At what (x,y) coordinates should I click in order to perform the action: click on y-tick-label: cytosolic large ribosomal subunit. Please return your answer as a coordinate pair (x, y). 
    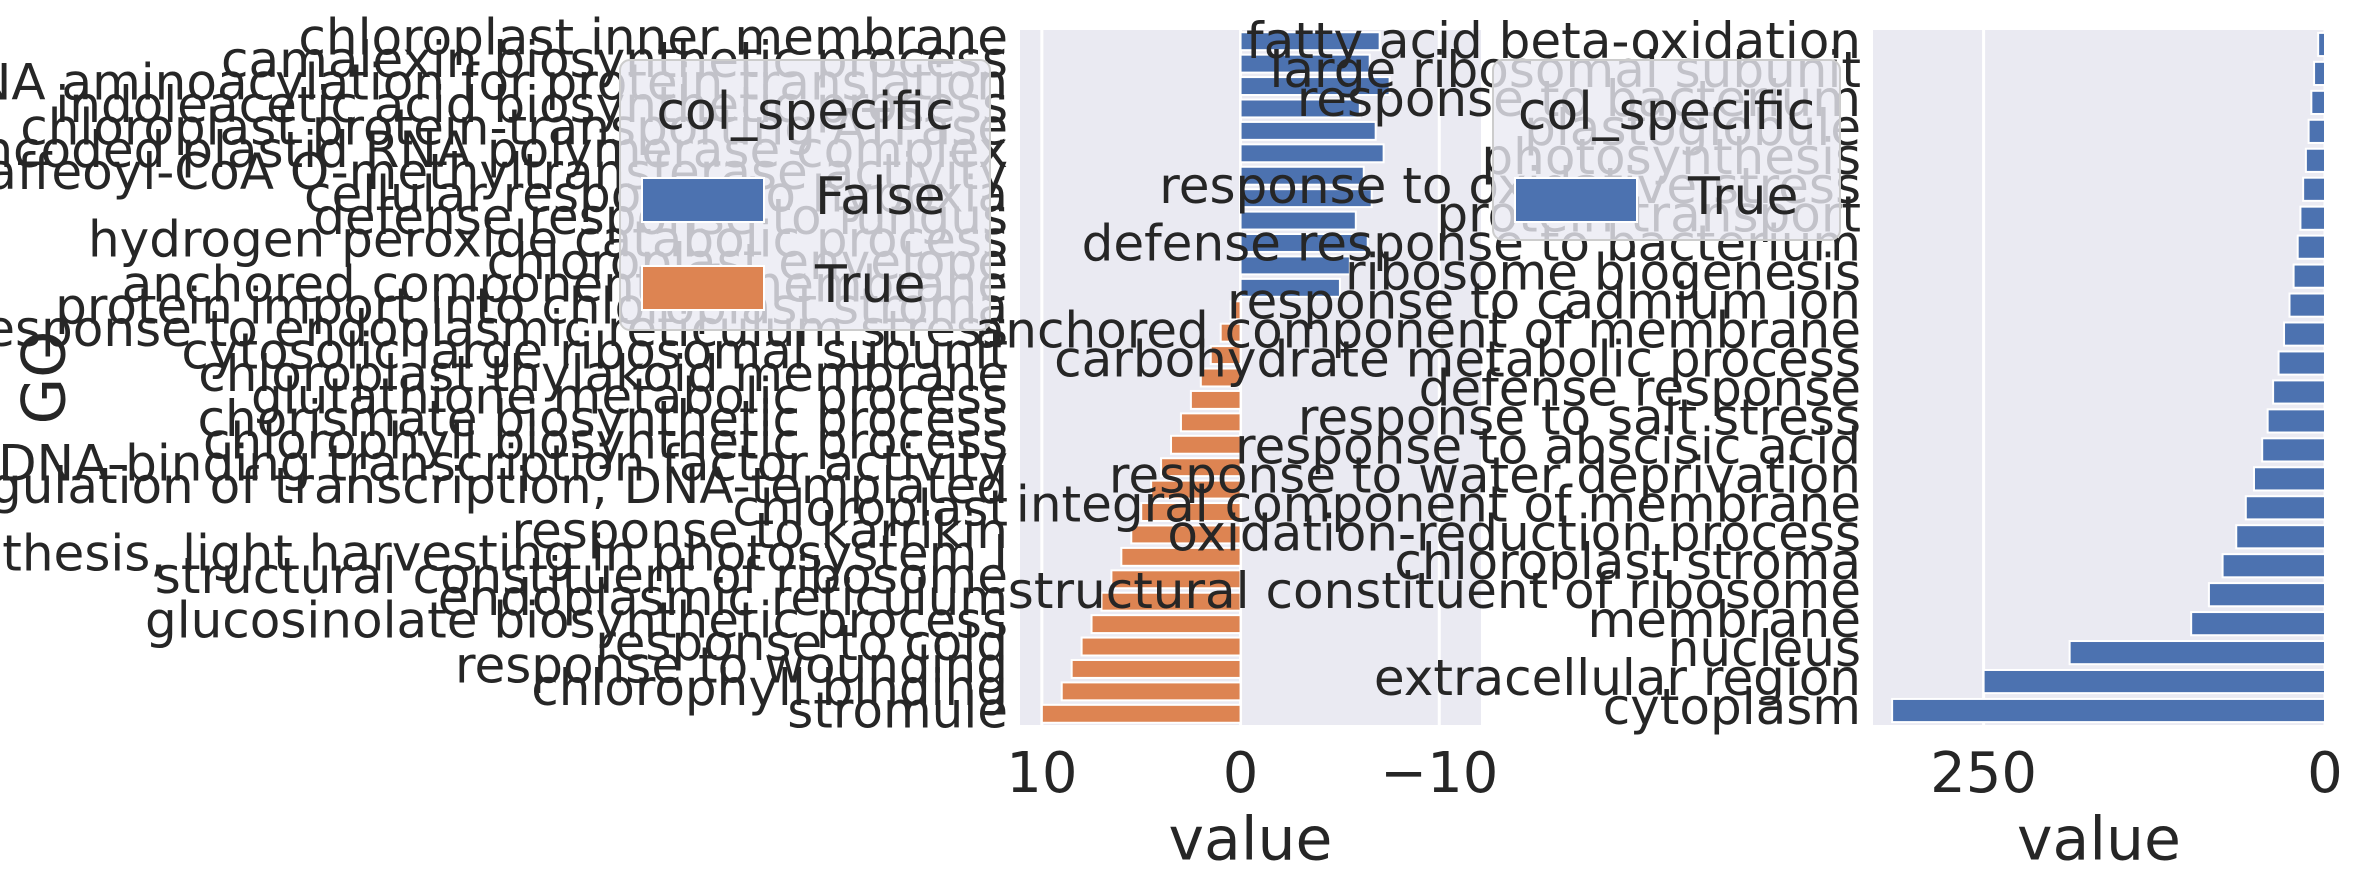
    Looking at the image, I should click on (594, 352).